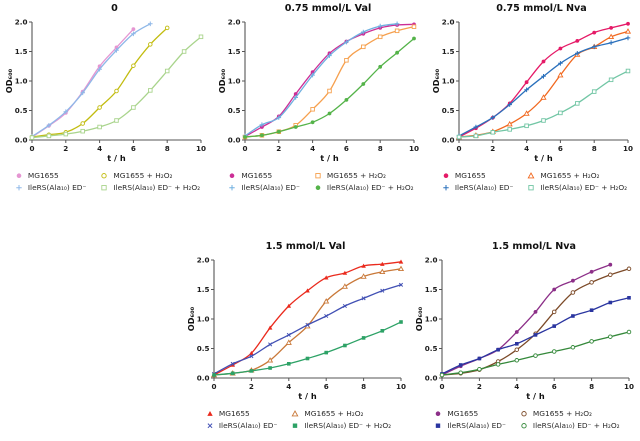  I want to click on legend-item: MG1655 + H₂O₂, so click(569, 413).